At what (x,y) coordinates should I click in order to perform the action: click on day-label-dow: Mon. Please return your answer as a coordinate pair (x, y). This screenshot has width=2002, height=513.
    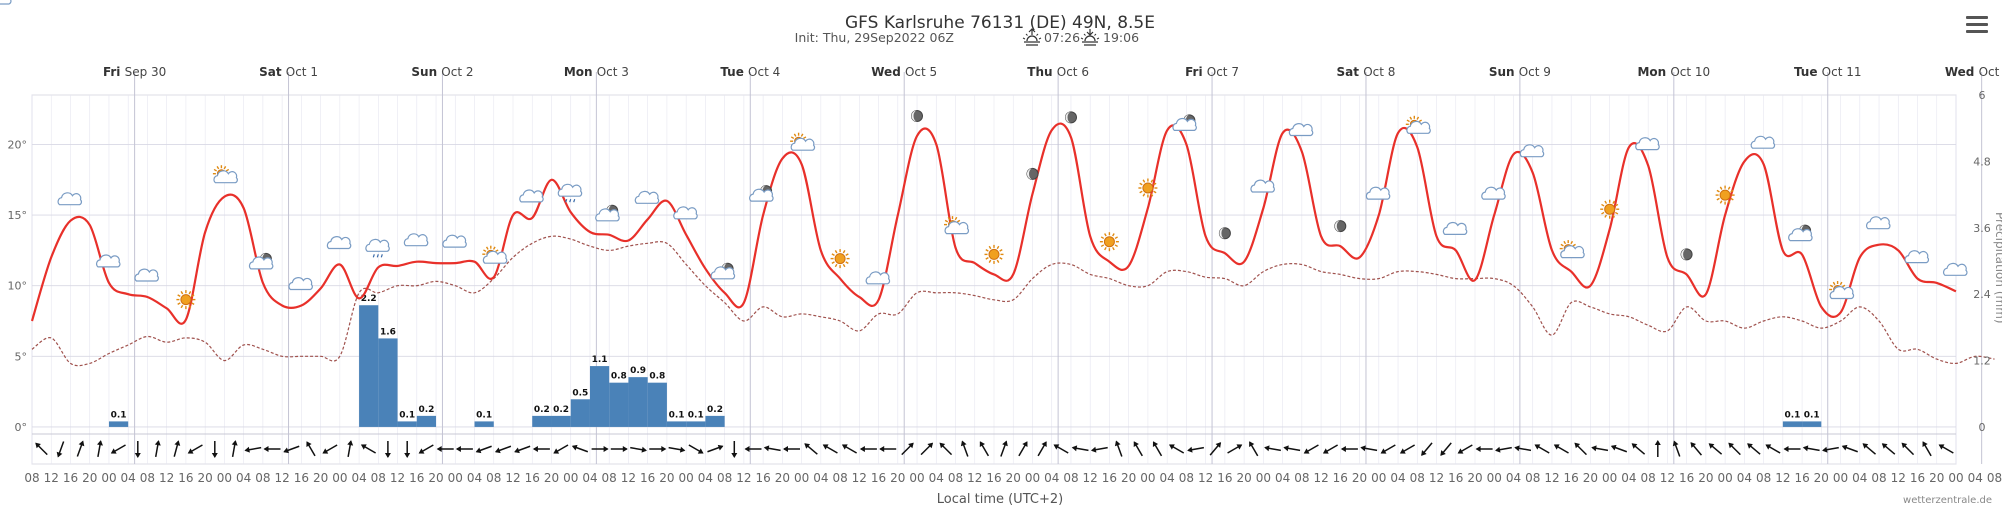
    Looking at the image, I should click on (1653, 72).